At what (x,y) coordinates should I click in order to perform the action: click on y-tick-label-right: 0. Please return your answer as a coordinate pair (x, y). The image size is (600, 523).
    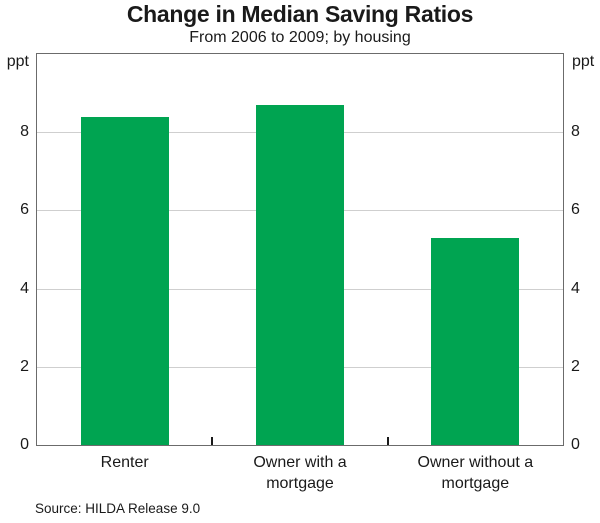
    Looking at the image, I should click on (575, 444).